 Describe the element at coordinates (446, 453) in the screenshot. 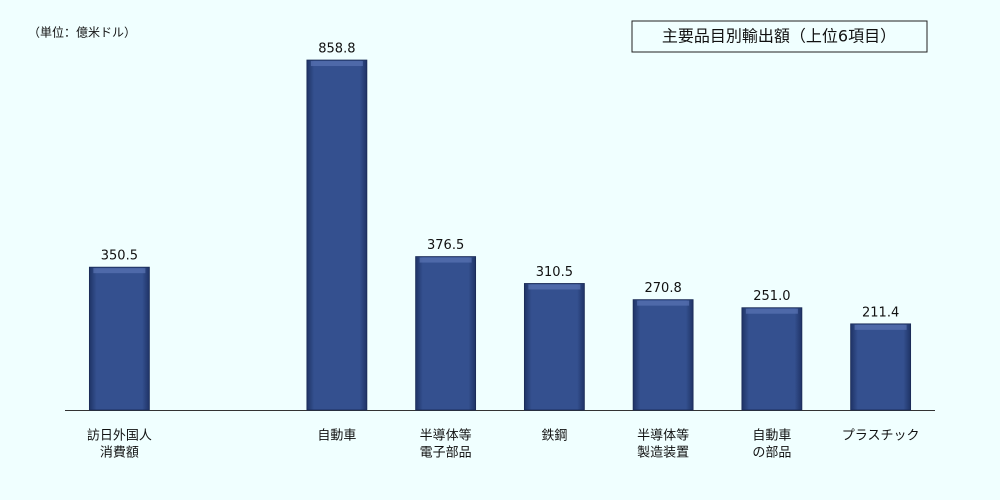

I see `x-tick-label: 電子部品` at that location.